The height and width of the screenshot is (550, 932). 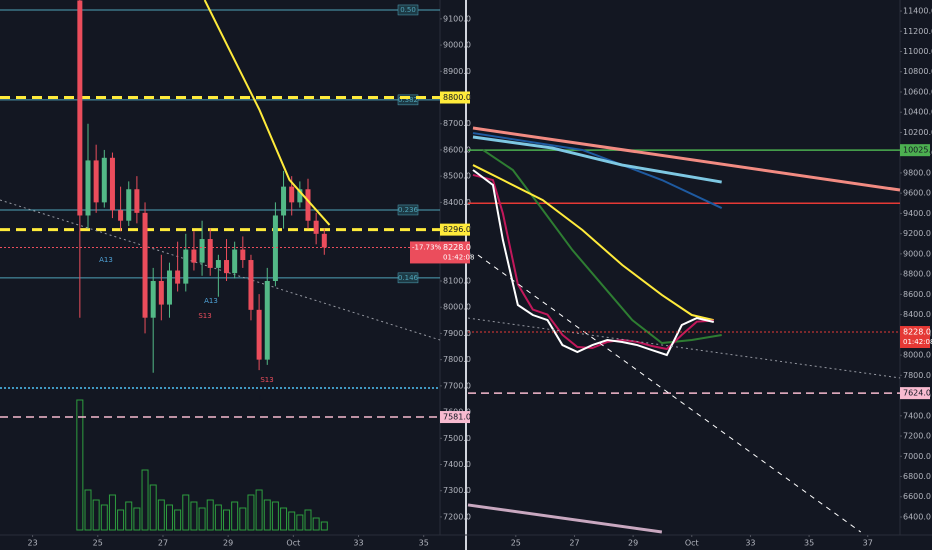 I want to click on price-level-label: 8800.0, so click(x=457, y=97).